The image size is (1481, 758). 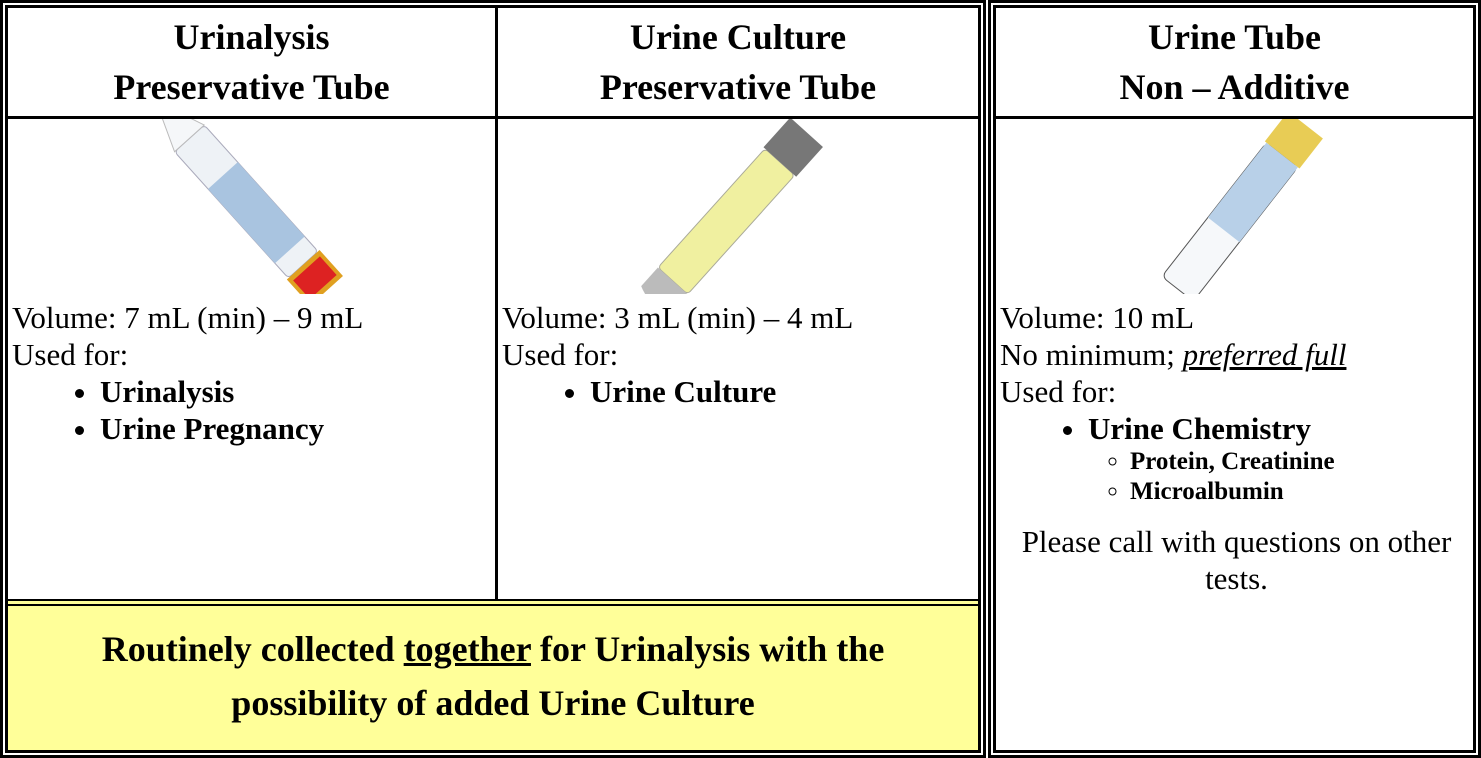 I want to click on test-list: Urine Chemistry, so click(x=1236, y=428).